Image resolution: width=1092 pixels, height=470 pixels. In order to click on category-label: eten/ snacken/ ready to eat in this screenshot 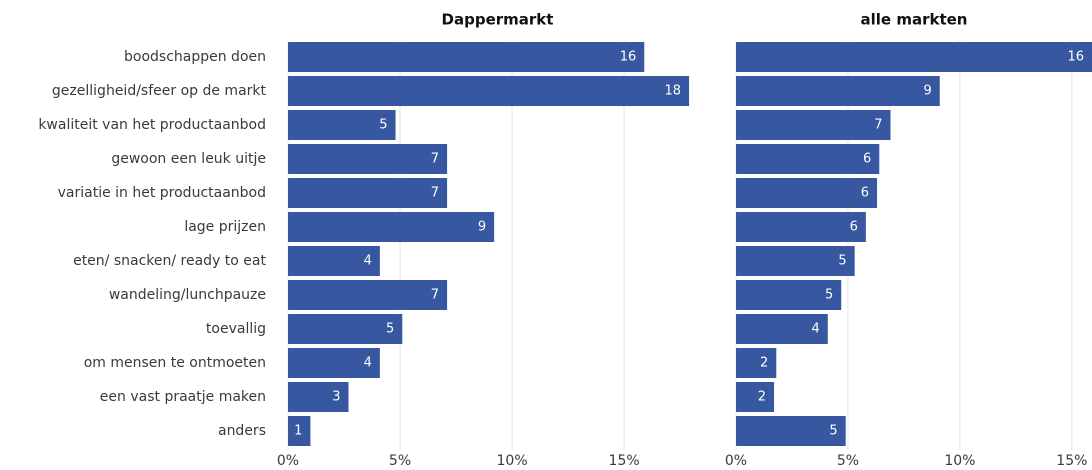, I will do `click(169, 261)`.